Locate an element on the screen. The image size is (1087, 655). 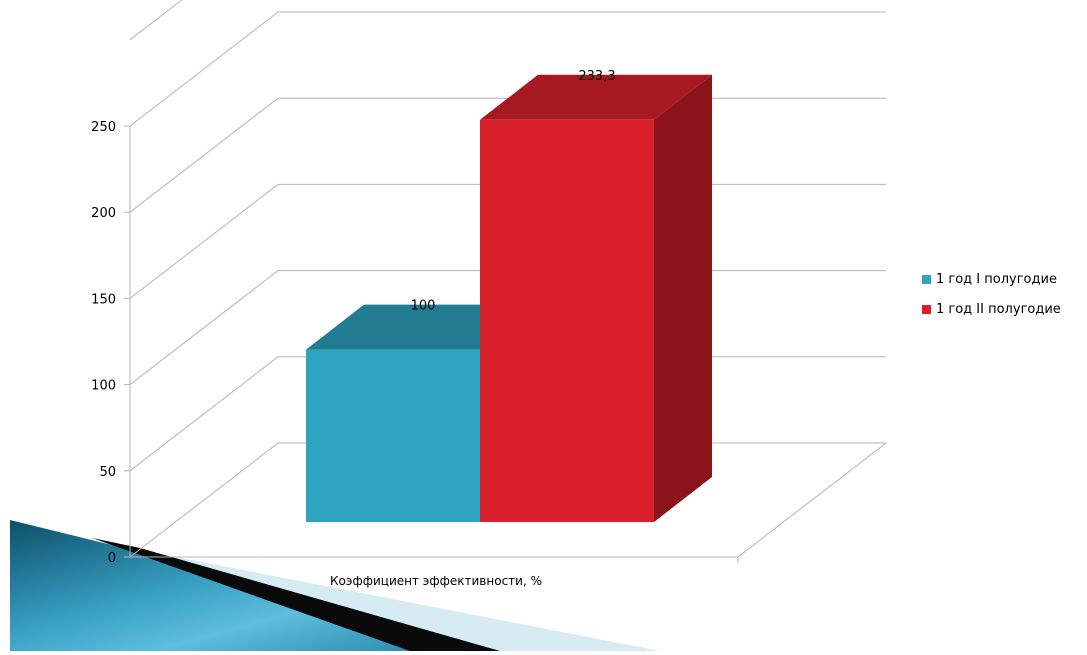
bar-side-face is located at coordinates (683, 298).